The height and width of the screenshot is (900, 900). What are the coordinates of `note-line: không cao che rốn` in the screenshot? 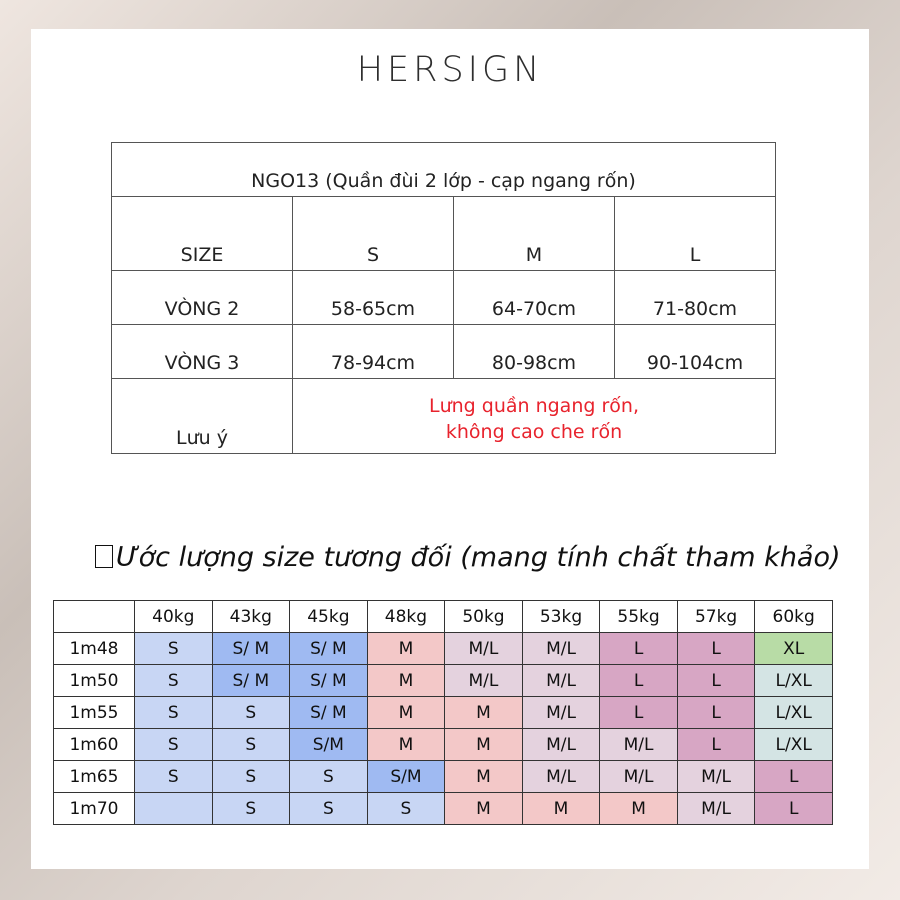 It's located at (534, 432).